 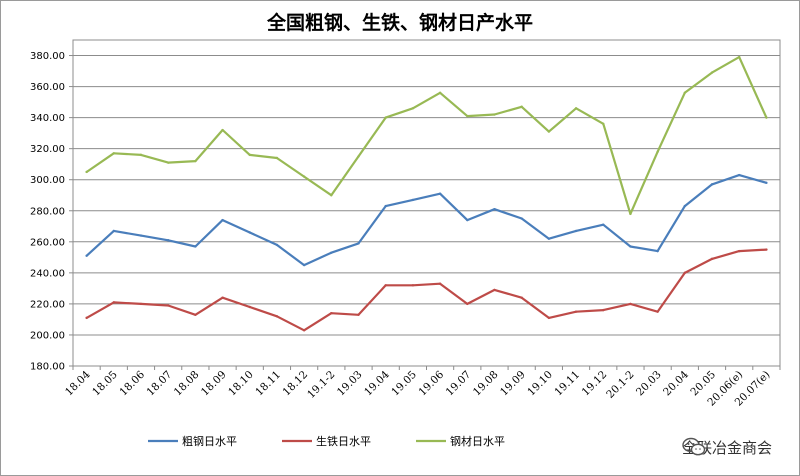 What do you see at coordinates (459, 384) in the screenshot?
I see `x-tick-label-14: 19.07` at bounding box center [459, 384].